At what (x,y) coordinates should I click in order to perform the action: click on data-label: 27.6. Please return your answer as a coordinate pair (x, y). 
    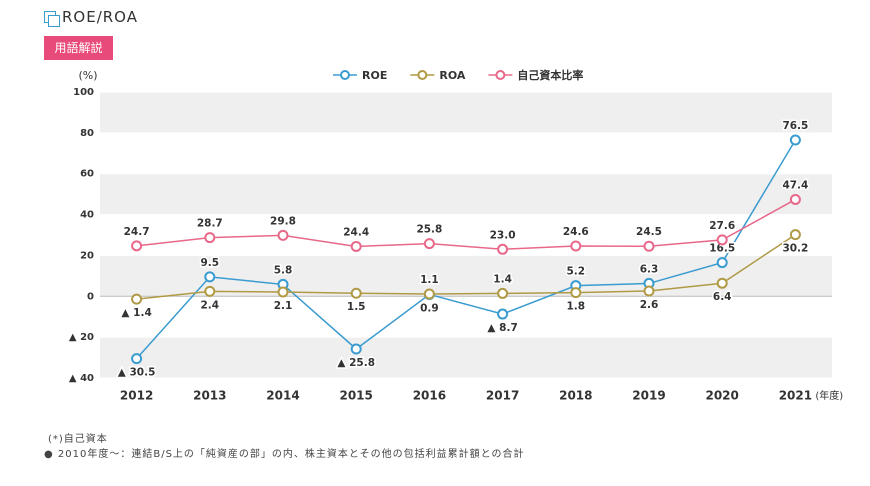
    Looking at the image, I should click on (722, 226).